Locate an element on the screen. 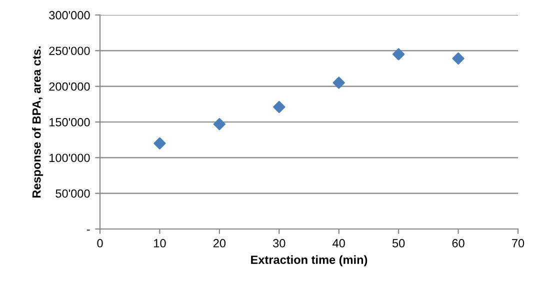 The image size is (543, 293). x-tick-label: 50 is located at coordinates (398, 243).